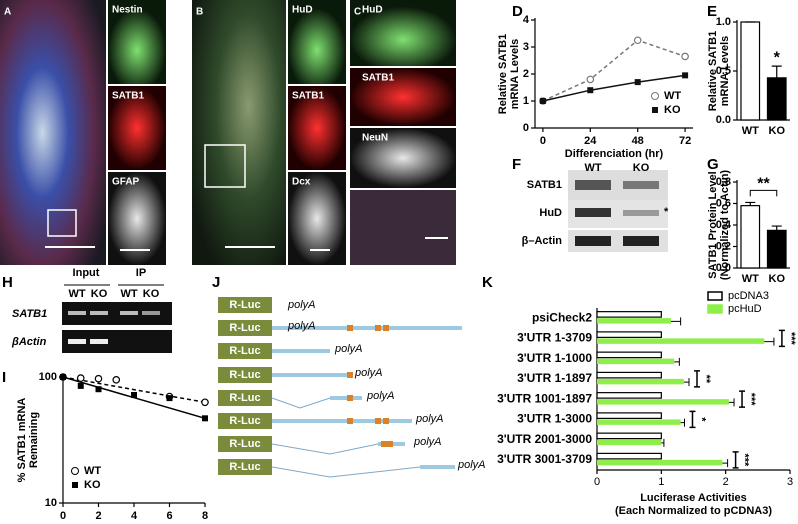 This screenshot has width=798, height=524. What do you see at coordinates (777, 57) in the screenshot?
I see `significance: *` at bounding box center [777, 57].